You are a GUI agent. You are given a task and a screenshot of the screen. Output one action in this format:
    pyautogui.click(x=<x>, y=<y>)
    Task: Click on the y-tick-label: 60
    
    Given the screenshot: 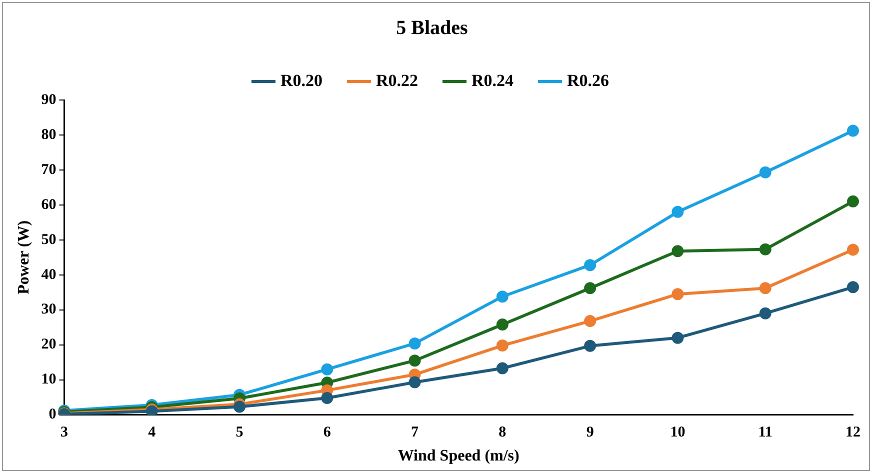 What is the action you would take?
    pyautogui.click(x=48, y=204)
    